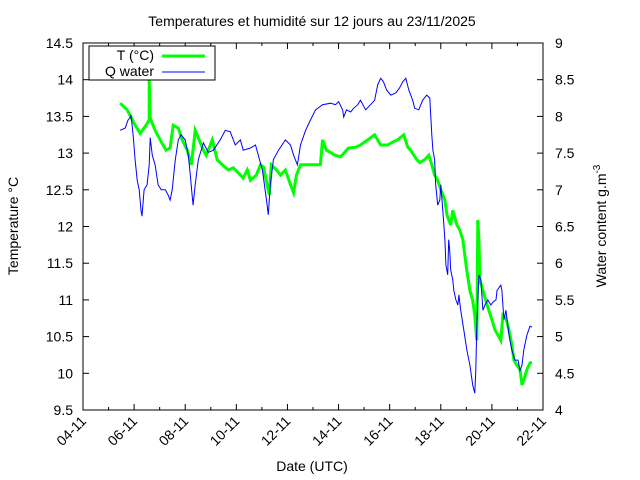 This screenshot has width=640, height=480. Describe the element at coordinates (559, 337) in the screenshot. I see `y2-tick-label: 5` at that location.